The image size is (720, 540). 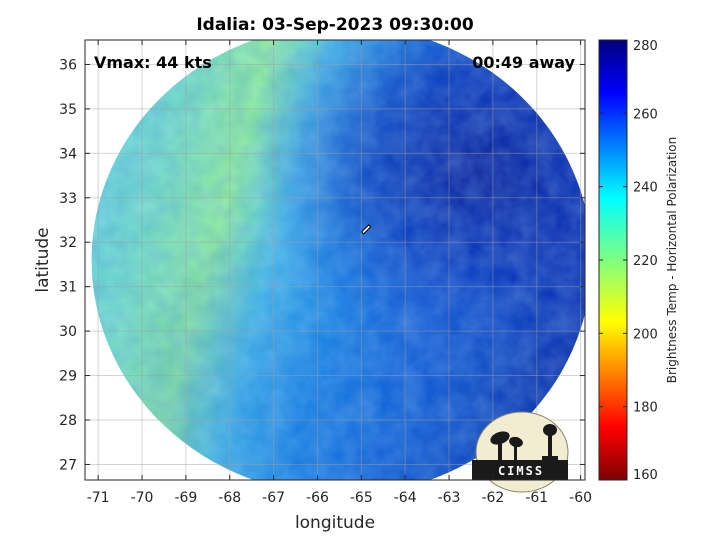 I want to click on x-tick-label: -65, so click(x=361, y=498).